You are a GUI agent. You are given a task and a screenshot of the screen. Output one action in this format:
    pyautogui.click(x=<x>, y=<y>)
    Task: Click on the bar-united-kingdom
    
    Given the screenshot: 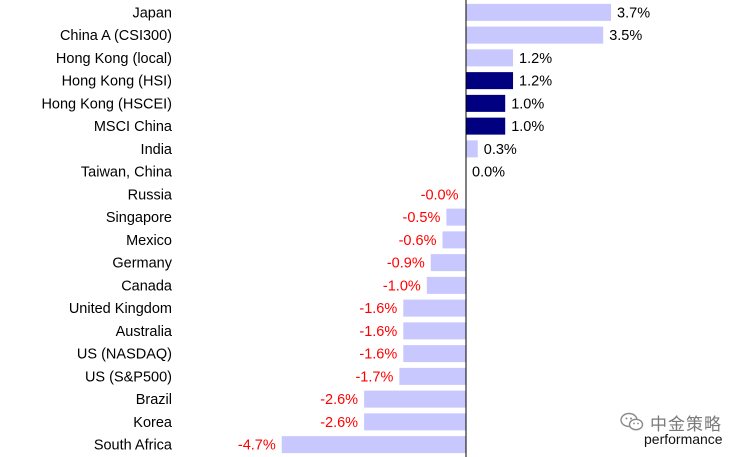 What is the action you would take?
    pyautogui.click(x=434, y=308)
    